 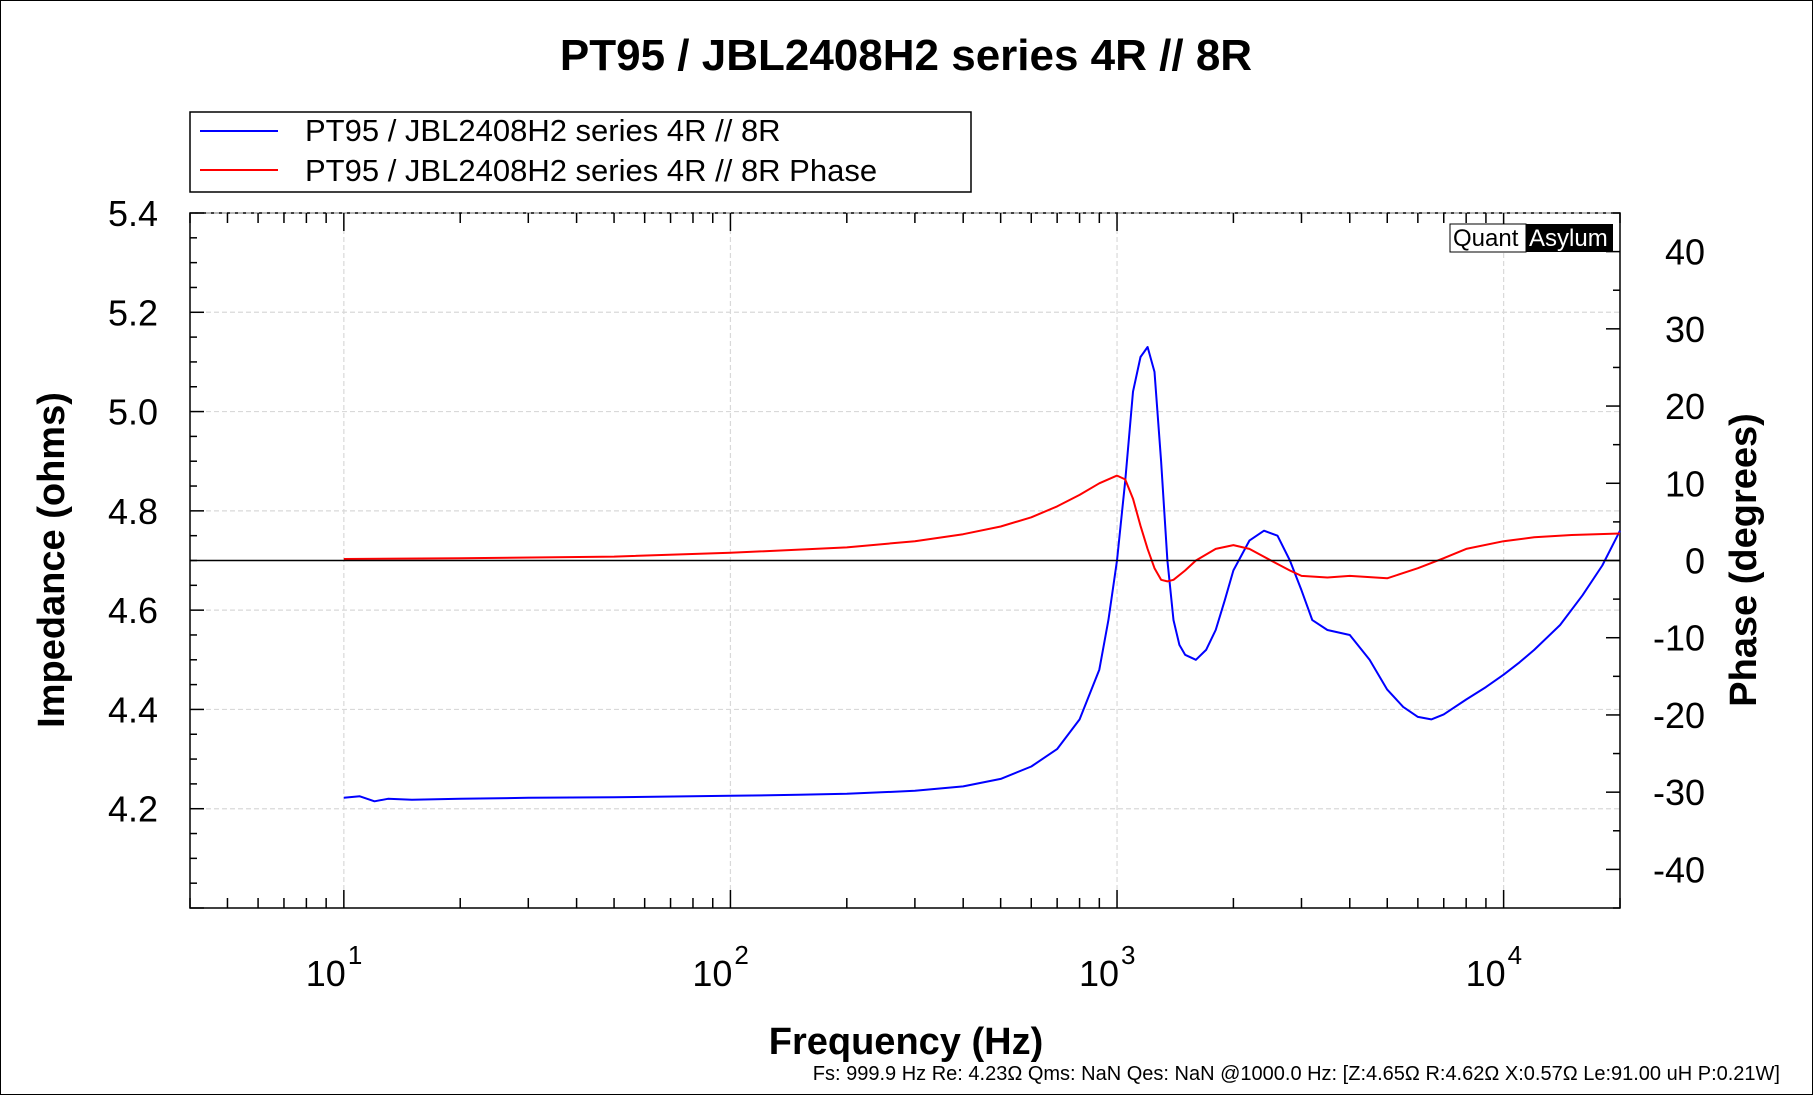 I want to click on watermark-right-text: Asylum, so click(x=1568, y=238).